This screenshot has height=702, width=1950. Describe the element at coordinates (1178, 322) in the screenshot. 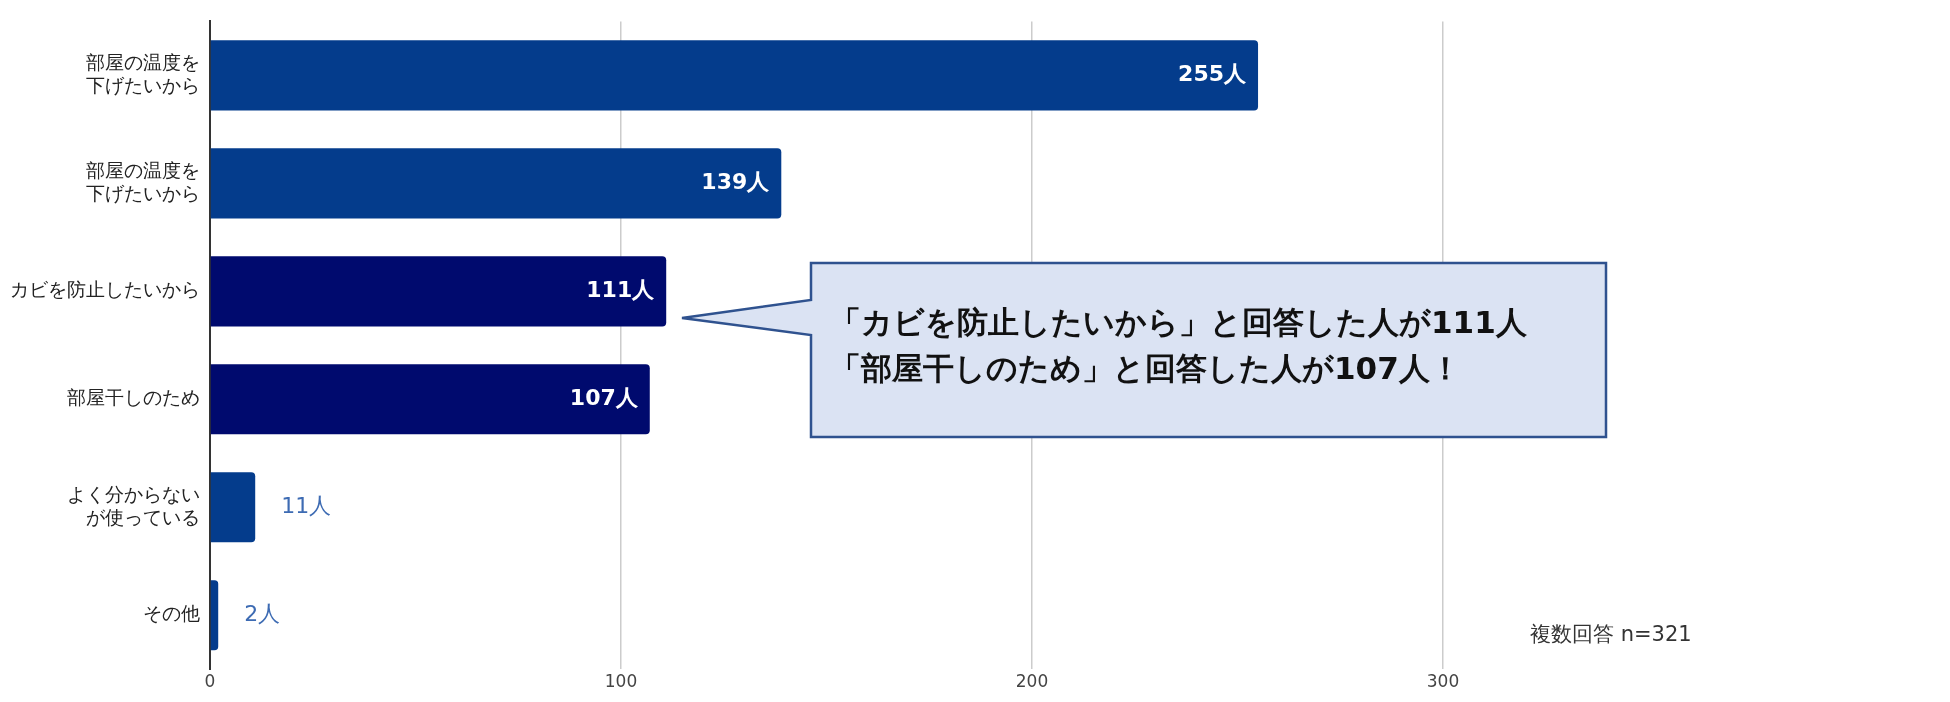

I see `annotation: 「カビを防止したいから」と回答した人が111人` at that location.